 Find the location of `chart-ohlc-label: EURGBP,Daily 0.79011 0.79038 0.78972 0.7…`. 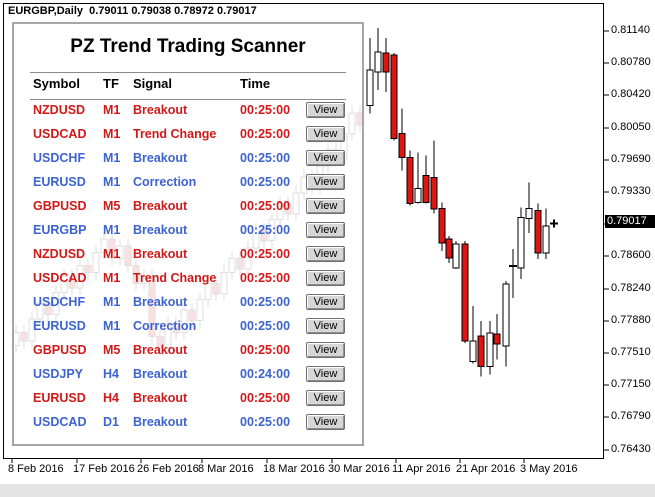

chart-ohlc-label: EURGBP,Daily 0.79011 0.79038 0.78972 0.7… is located at coordinates (132, 11).